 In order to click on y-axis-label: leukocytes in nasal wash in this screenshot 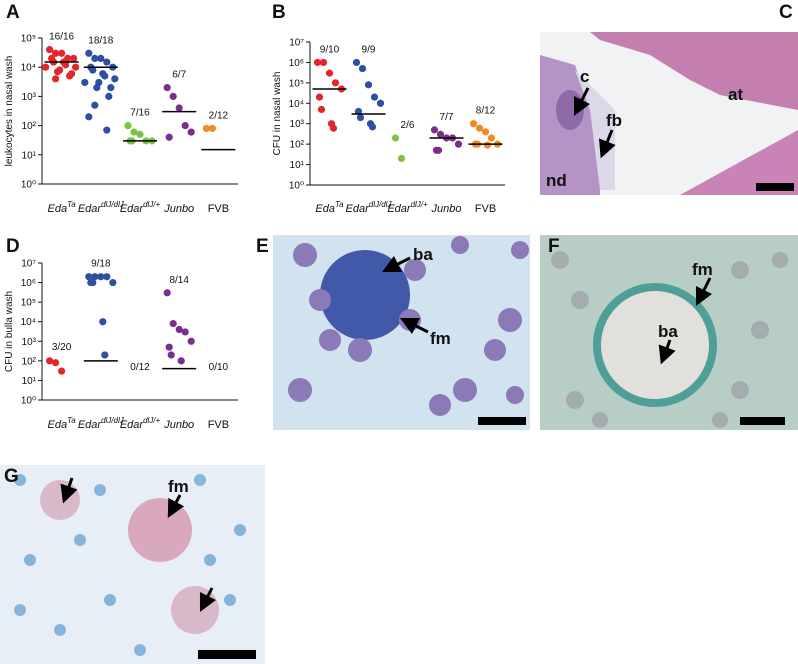, I will do `click(9, 111)`.